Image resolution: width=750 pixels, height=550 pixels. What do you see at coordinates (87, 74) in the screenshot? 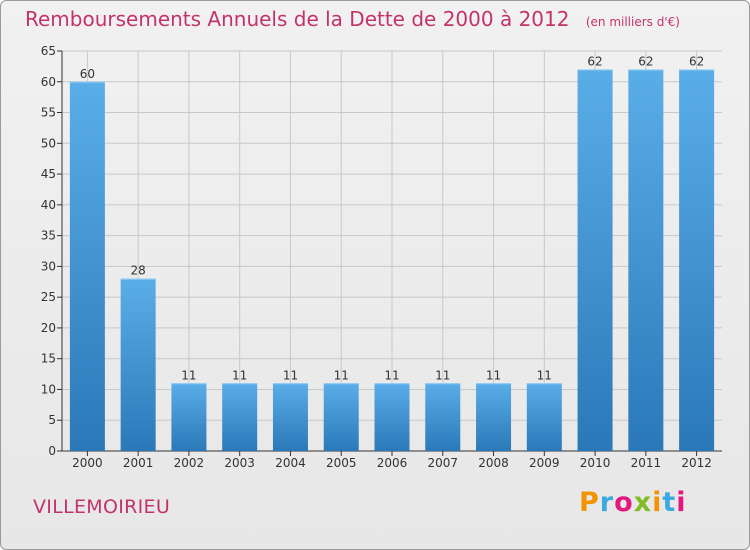
I see `bar-value-label: 60` at bounding box center [87, 74].